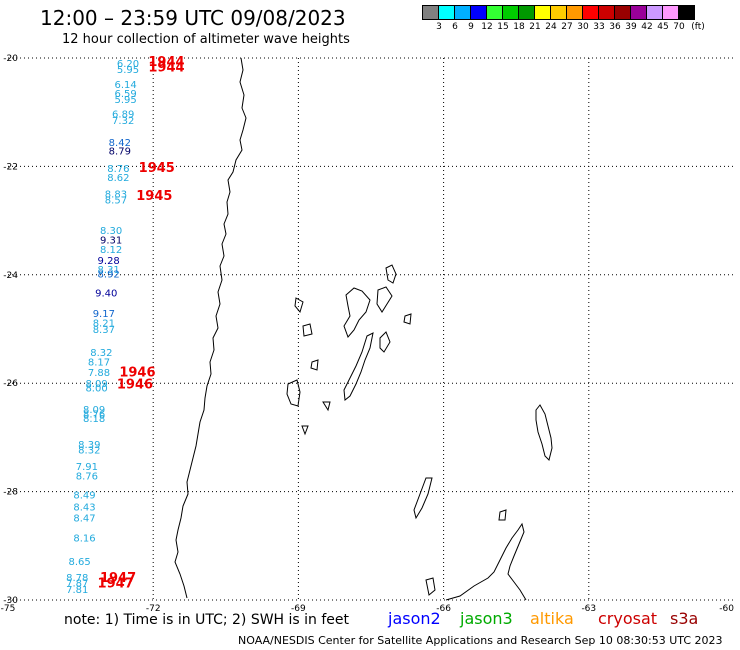  Describe the element at coordinates (698, 27) in the screenshot. I see `legend-unit: (ft)` at that location.